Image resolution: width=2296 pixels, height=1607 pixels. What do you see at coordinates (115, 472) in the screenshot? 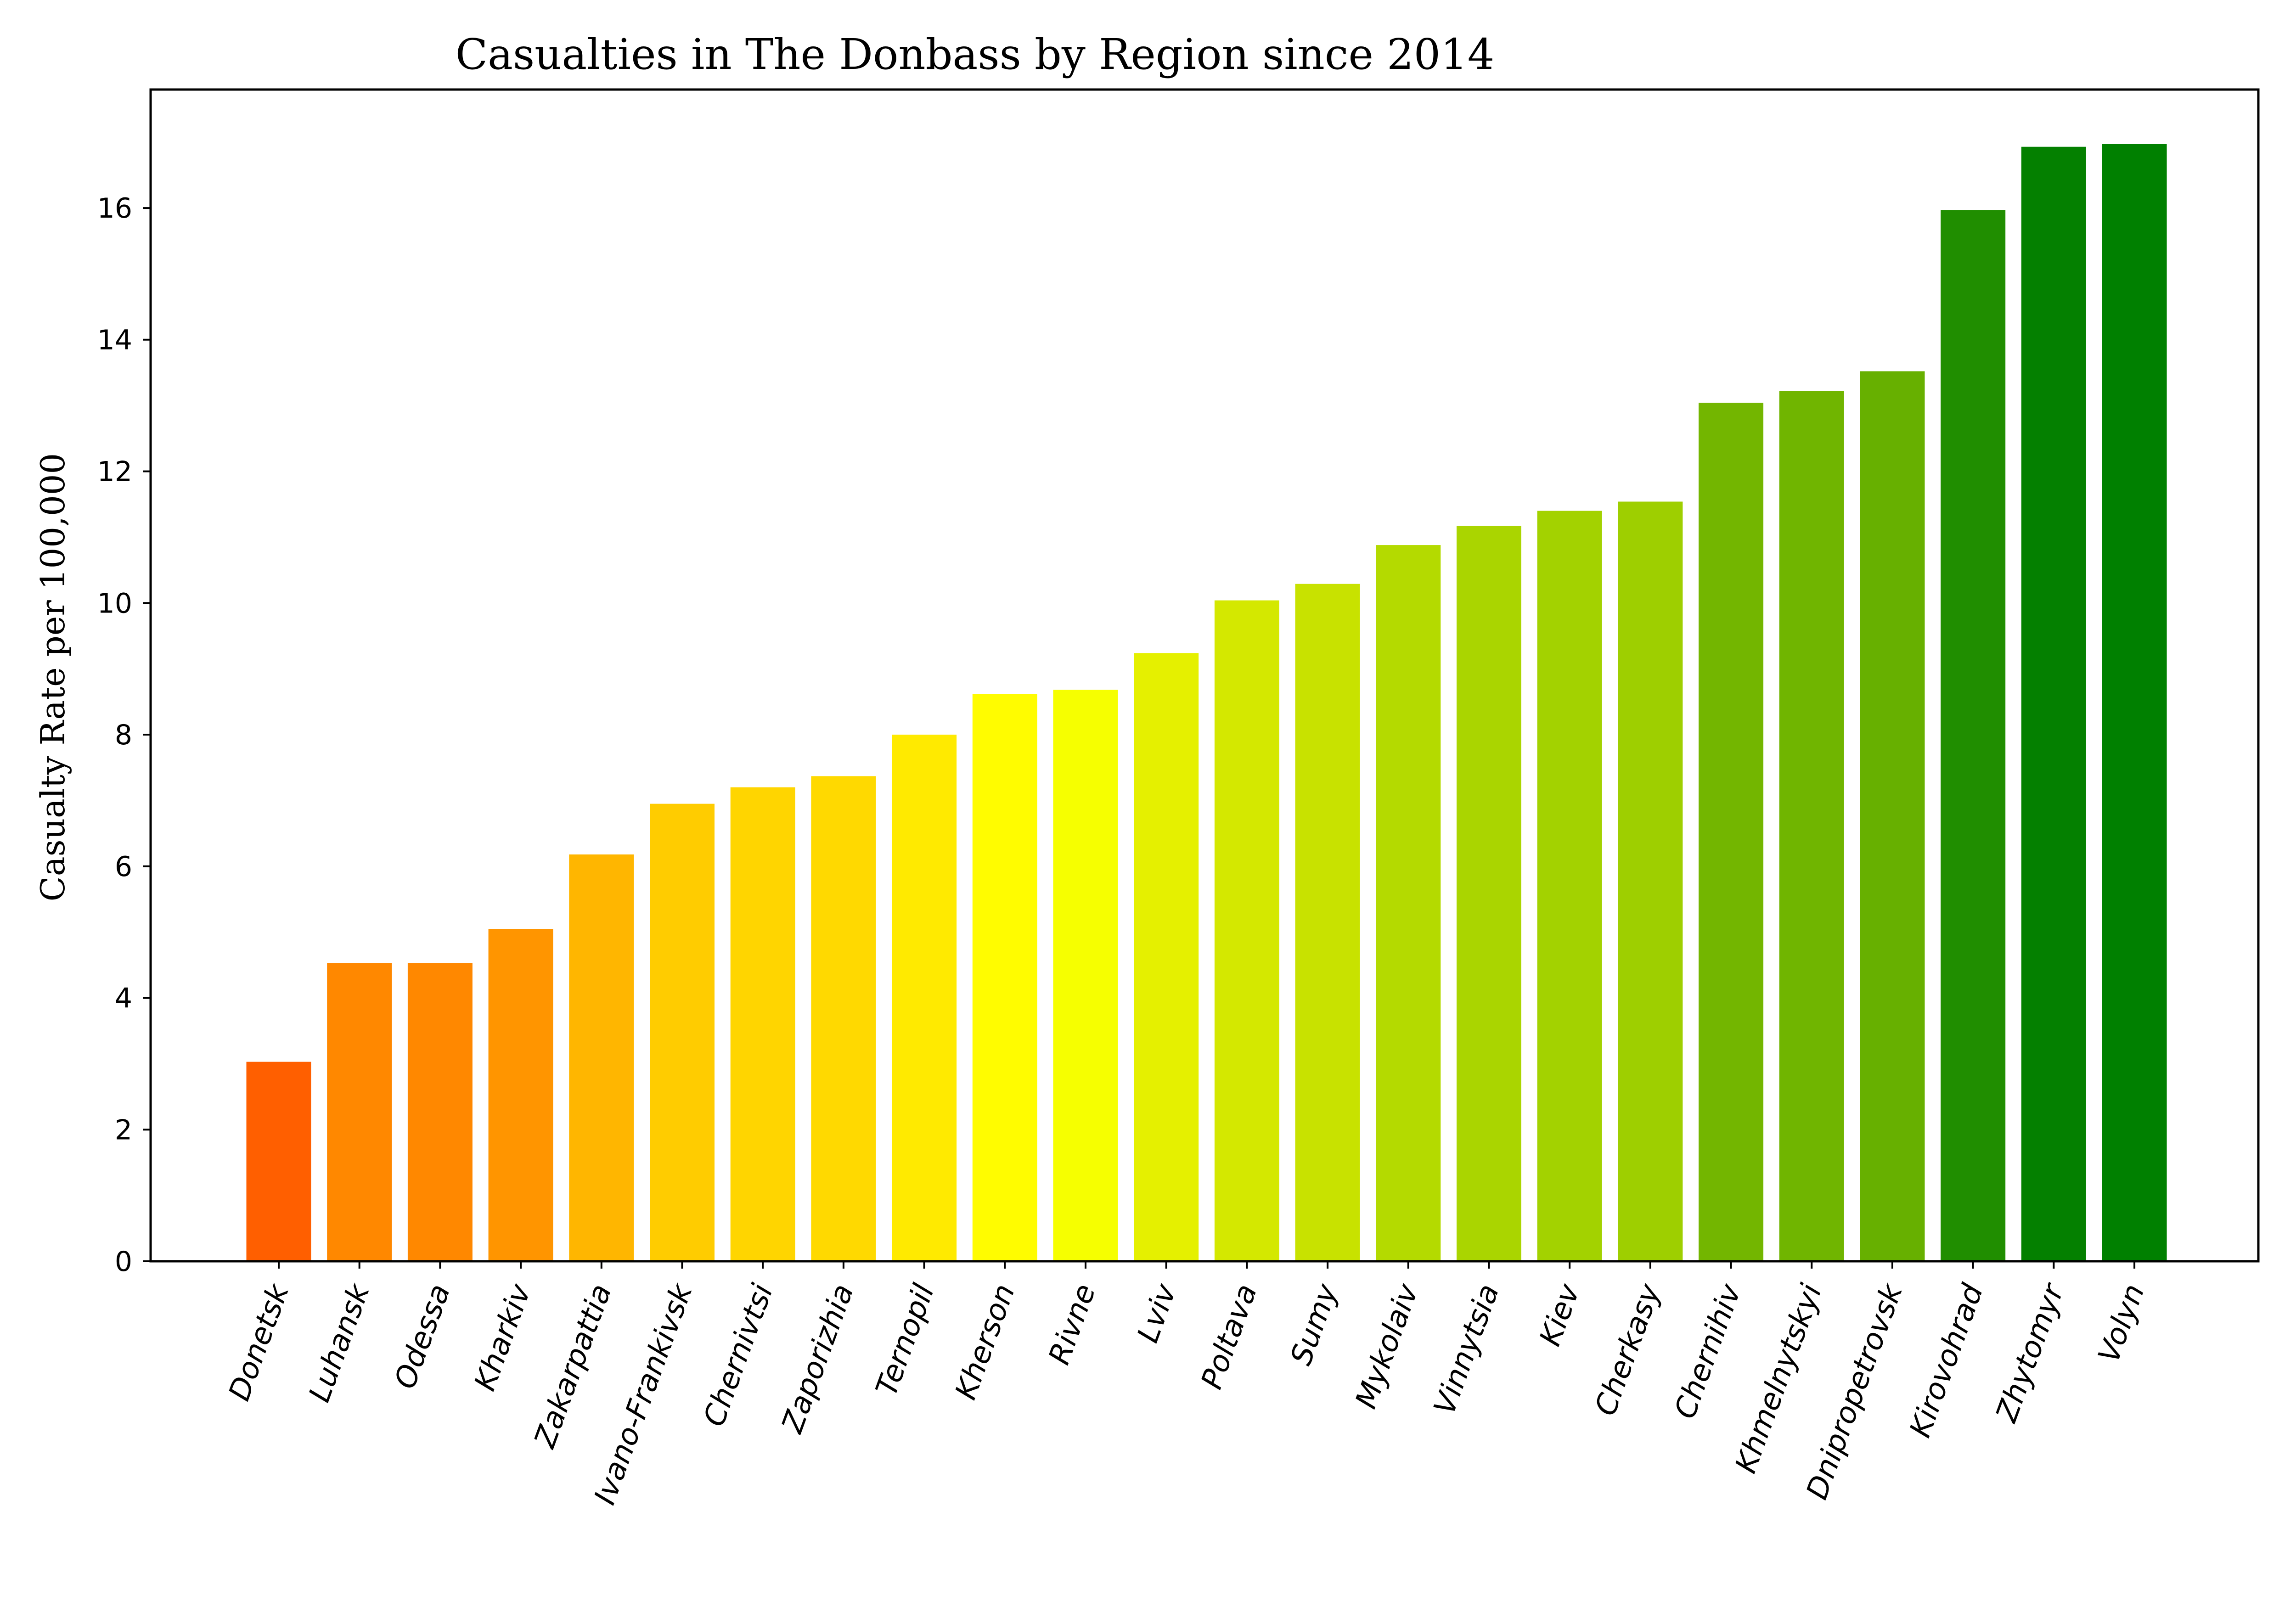
I see `y-tick-label: 12` at bounding box center [115, 472].